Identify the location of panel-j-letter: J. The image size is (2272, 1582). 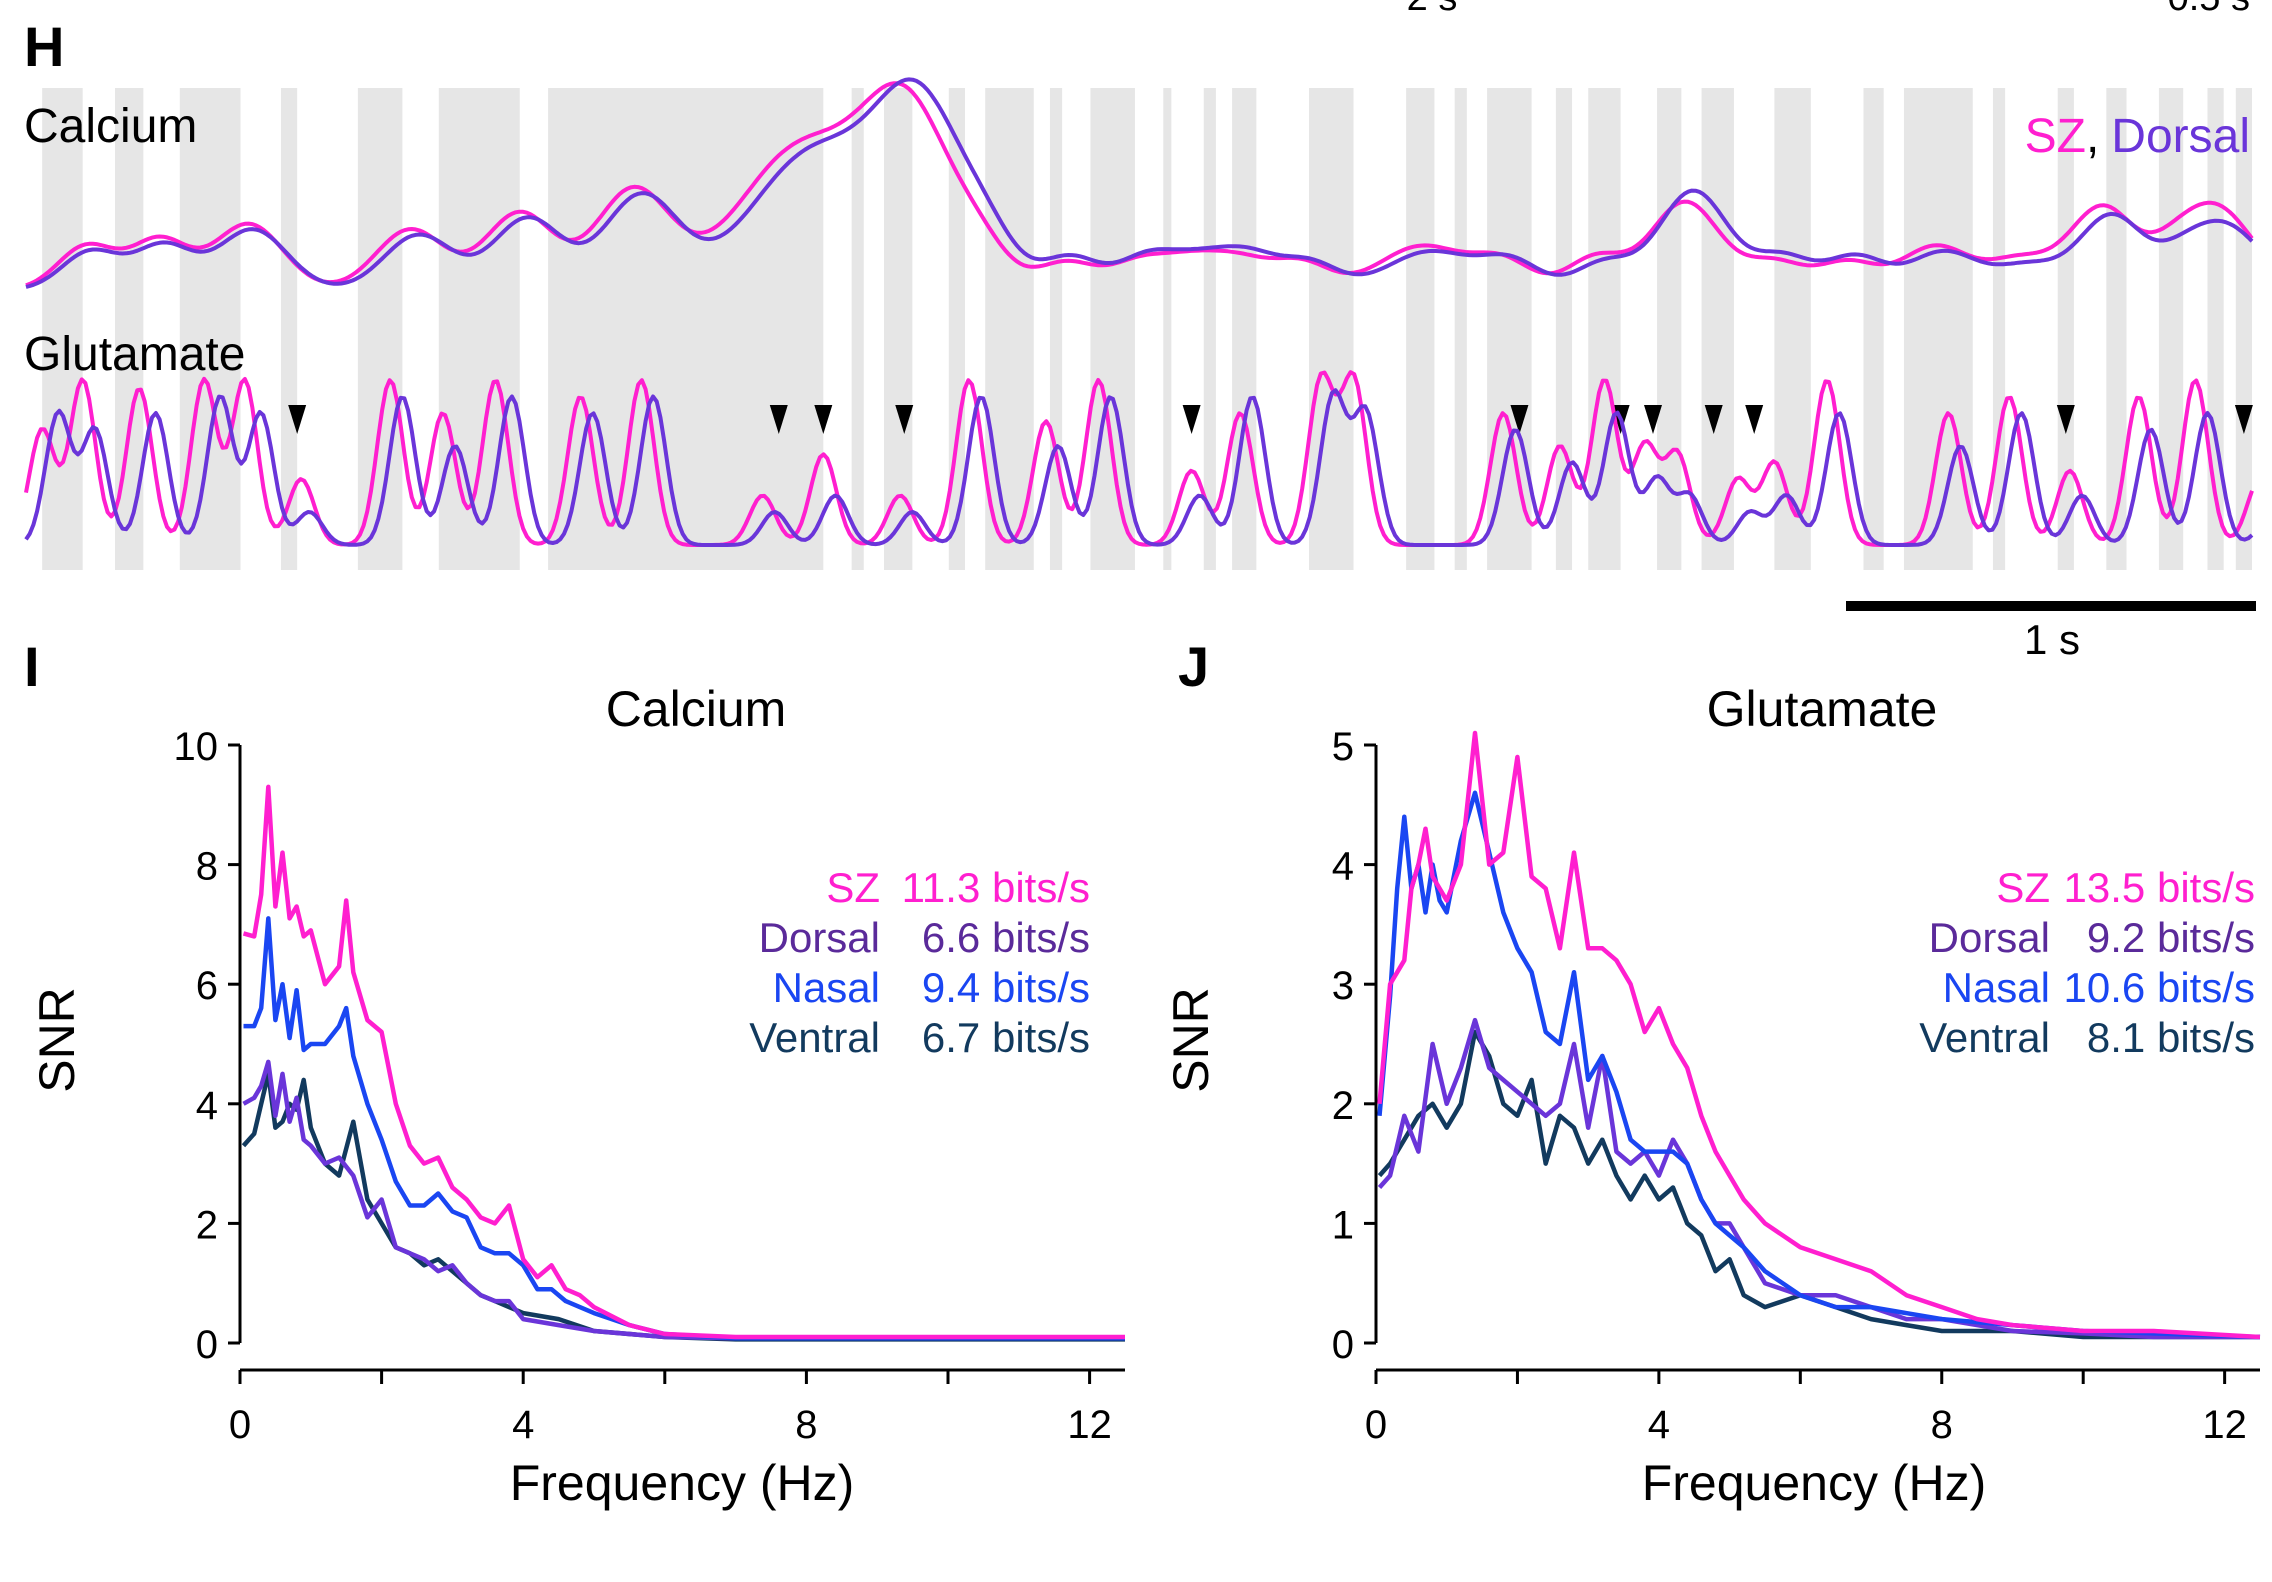
(1193, 666).